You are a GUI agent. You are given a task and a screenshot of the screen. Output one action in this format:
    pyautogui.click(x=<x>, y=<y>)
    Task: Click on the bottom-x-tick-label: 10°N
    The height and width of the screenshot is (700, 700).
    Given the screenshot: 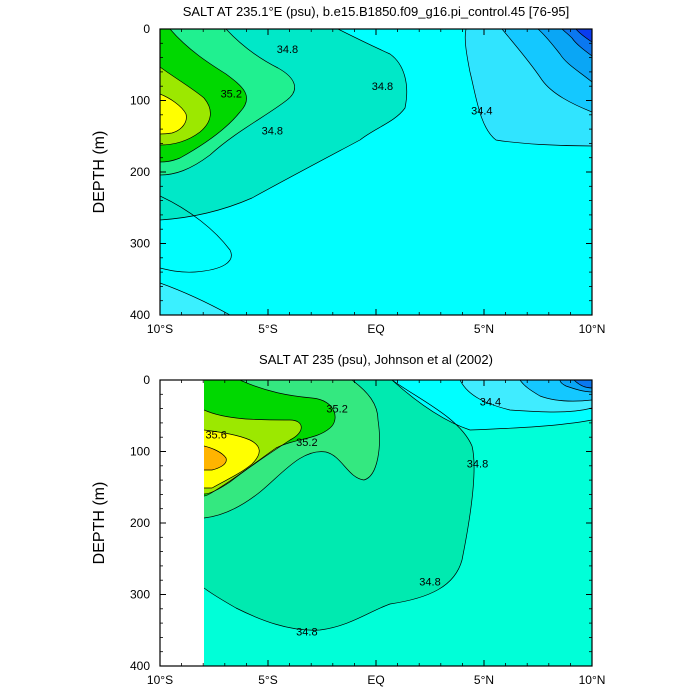 What is the action you would take?
    pyautogui.click(x=592, y=680)
    